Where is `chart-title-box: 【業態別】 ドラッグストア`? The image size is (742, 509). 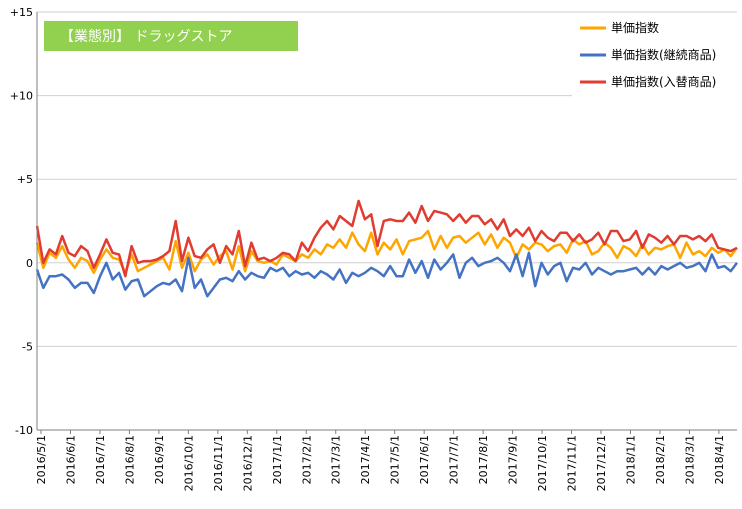
chart-title-box: 【業態別】 ドラッグストア is located at coordinates (171, 36).